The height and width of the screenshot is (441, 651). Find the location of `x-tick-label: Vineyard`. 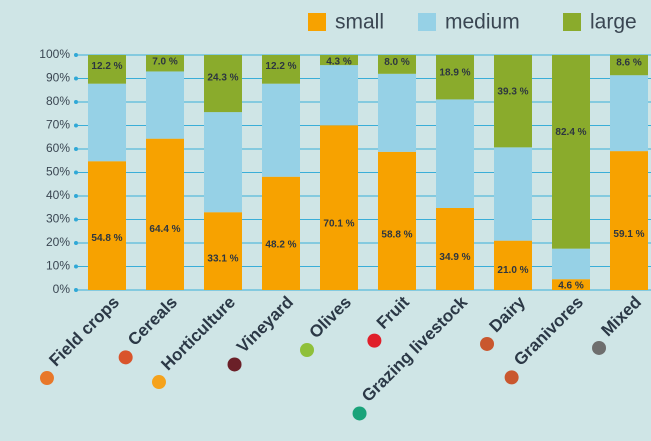

x-tick-label: Vineyard is located at coordinates (265, 325).